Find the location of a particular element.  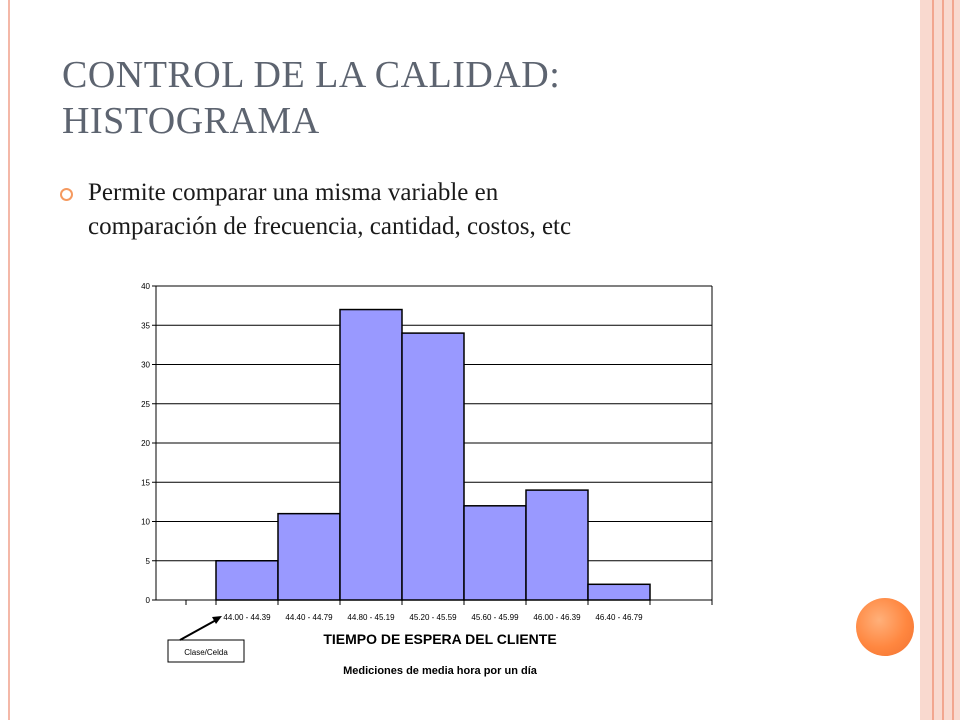

right-frame-band is located at coordinates (940, 360).